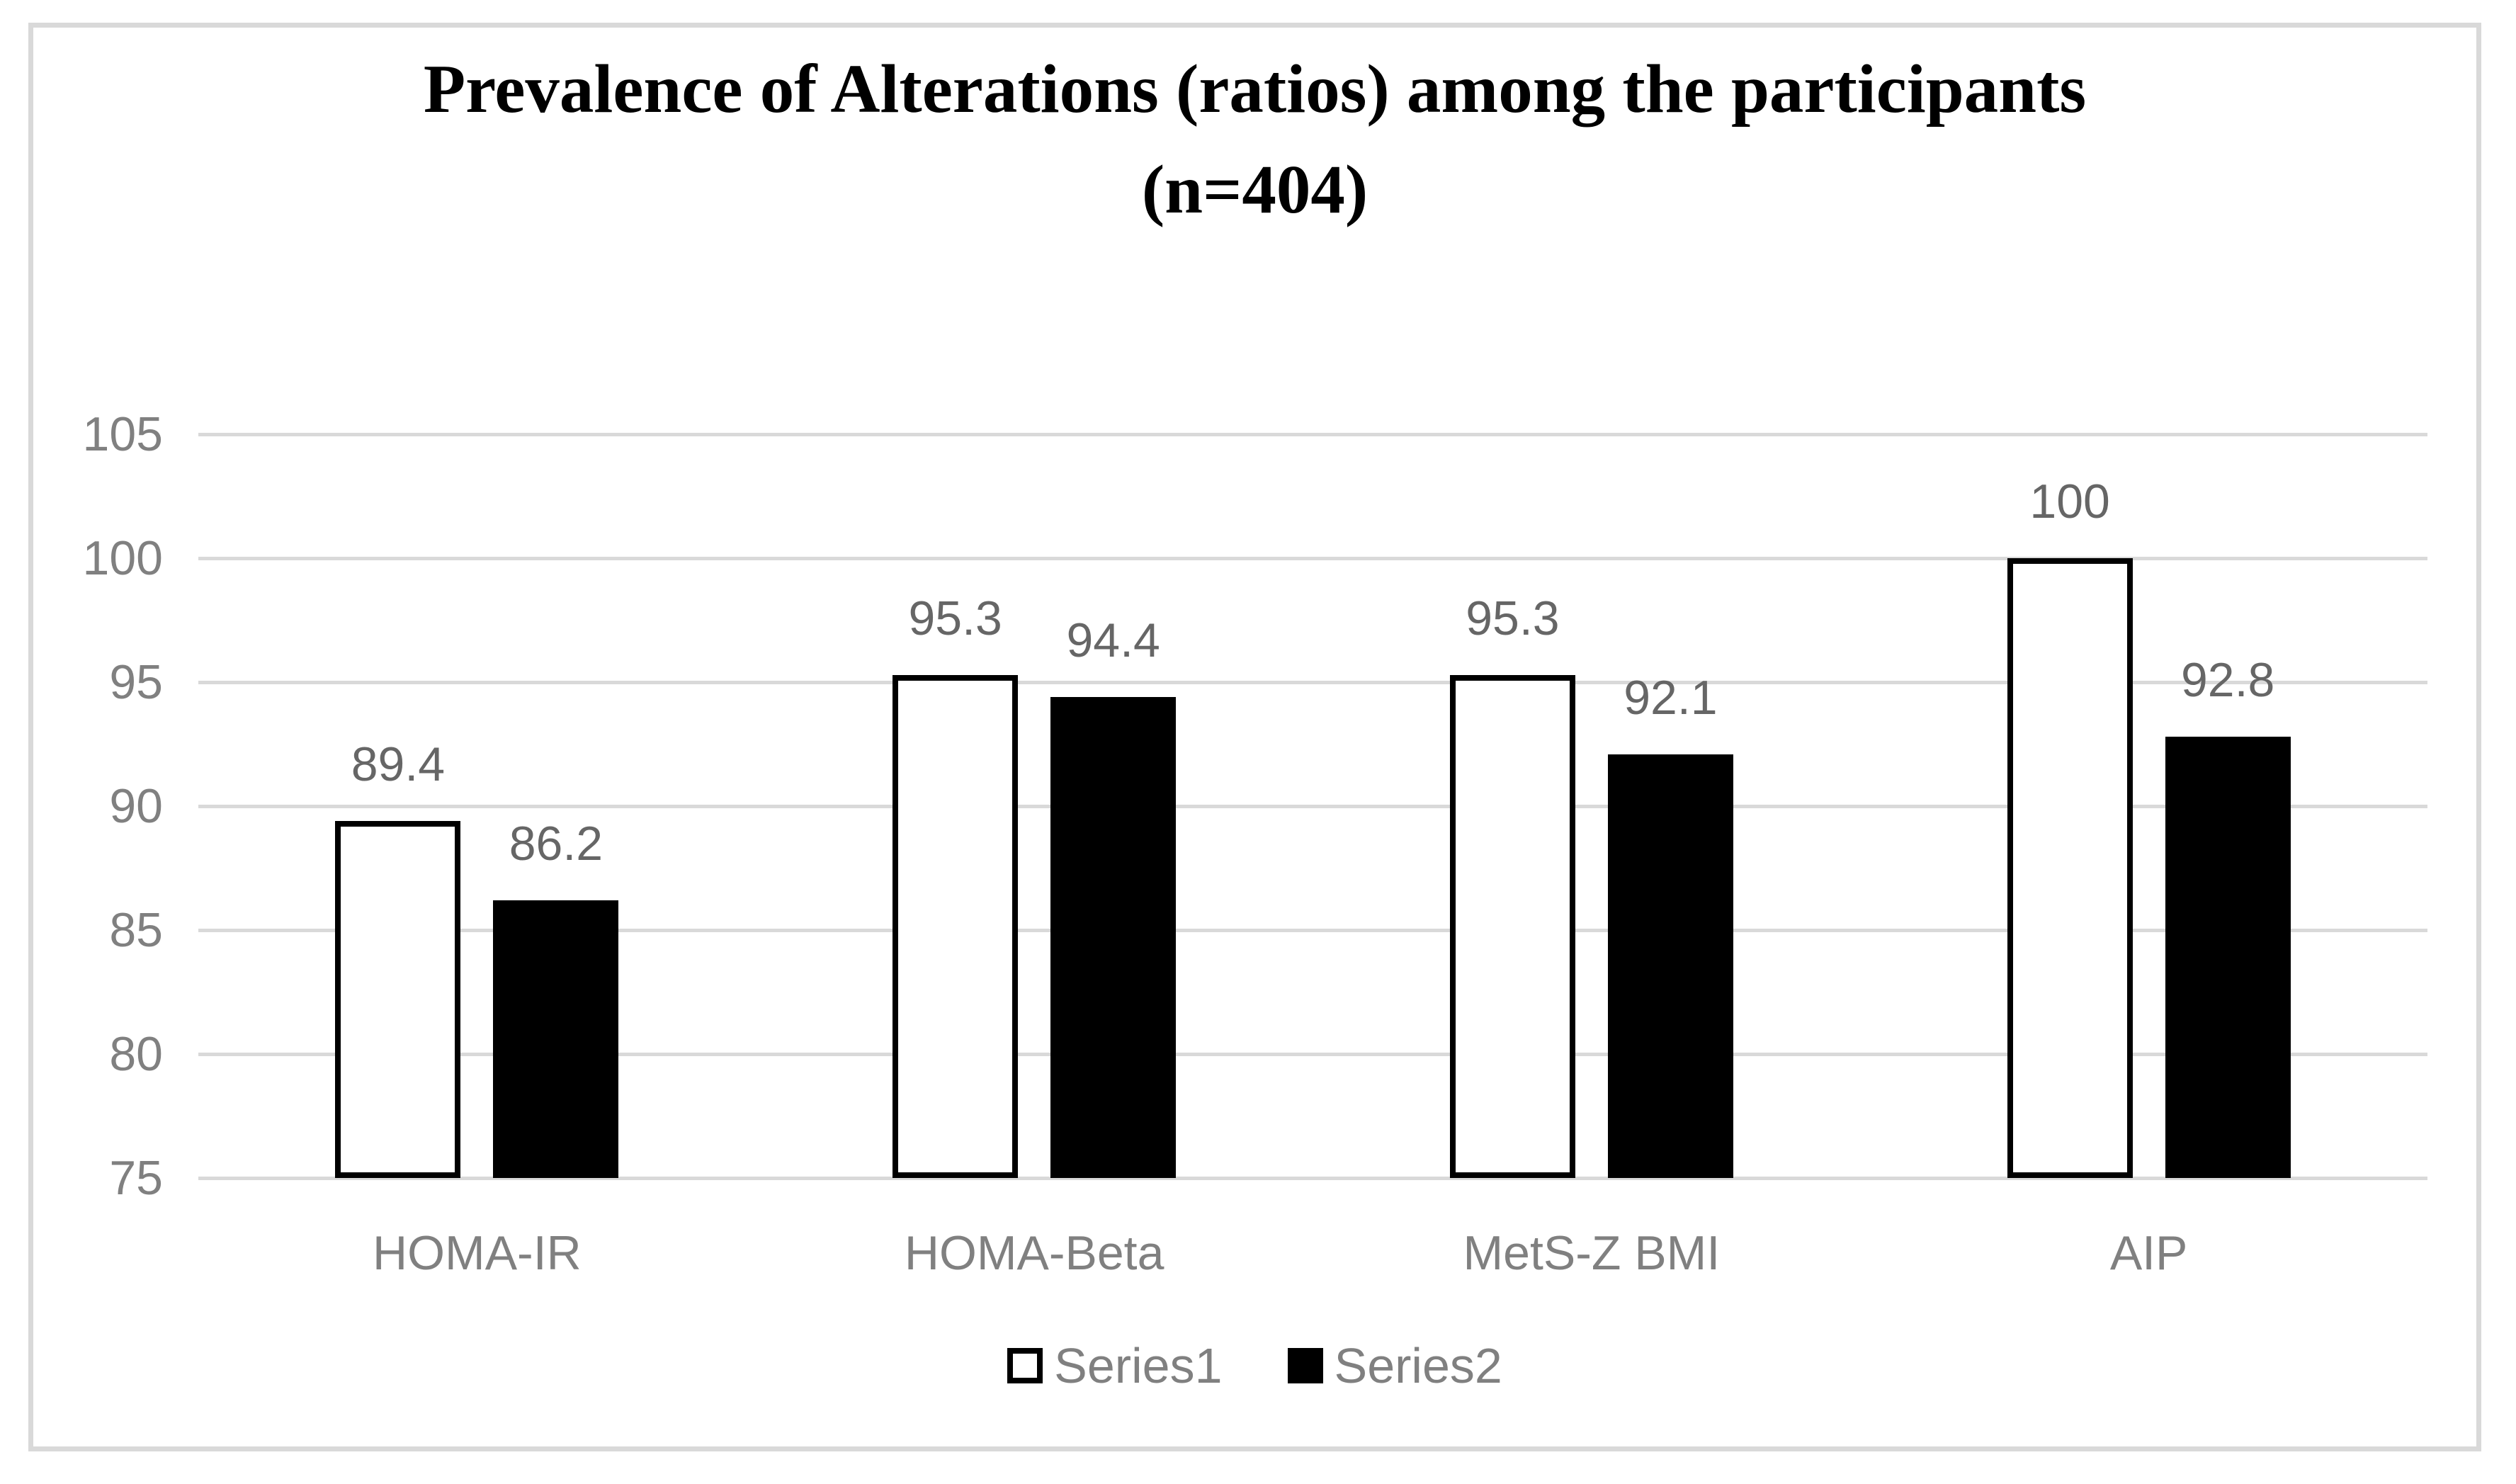 This screenshot has width=2516, height=1484. What do you see at coordinates (1592, 1253) in the screenshot?
I see `x-axis-category-label: MetS-Z BMI` at bounding box center [1592, 1253].